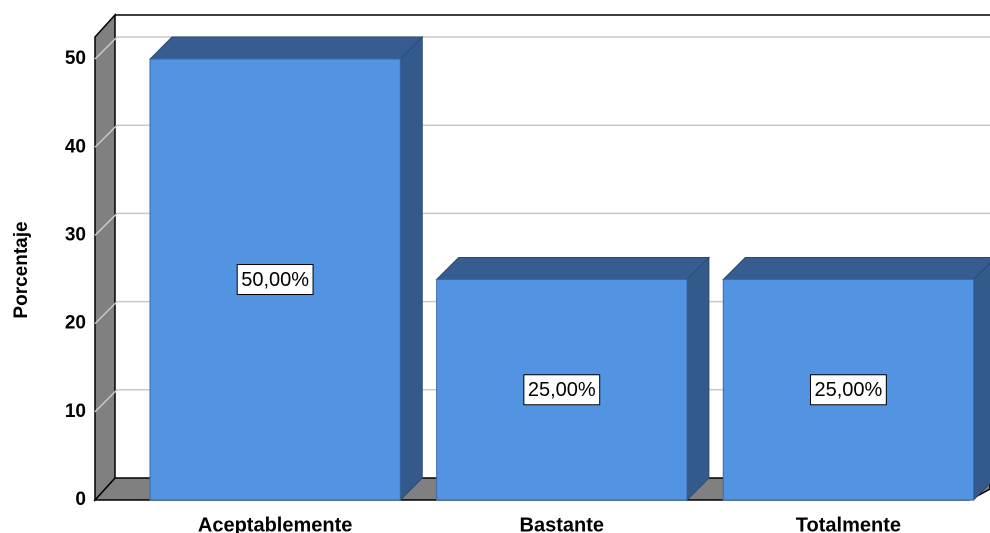  I want to click on y-tick-label: 10, so click(75, 411).